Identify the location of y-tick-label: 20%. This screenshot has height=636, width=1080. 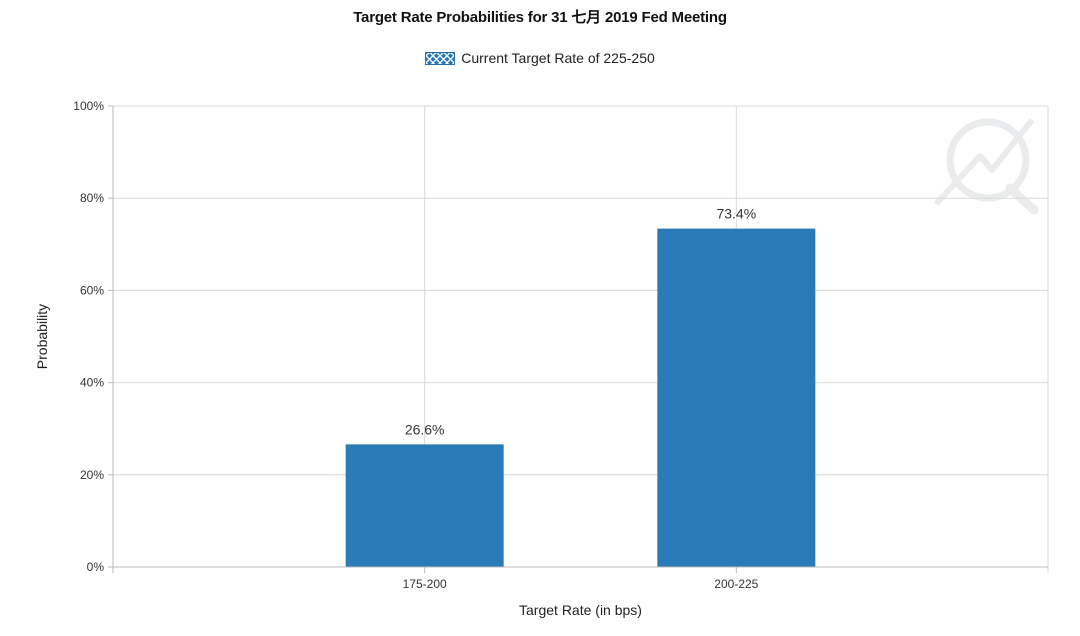
(92, 475).